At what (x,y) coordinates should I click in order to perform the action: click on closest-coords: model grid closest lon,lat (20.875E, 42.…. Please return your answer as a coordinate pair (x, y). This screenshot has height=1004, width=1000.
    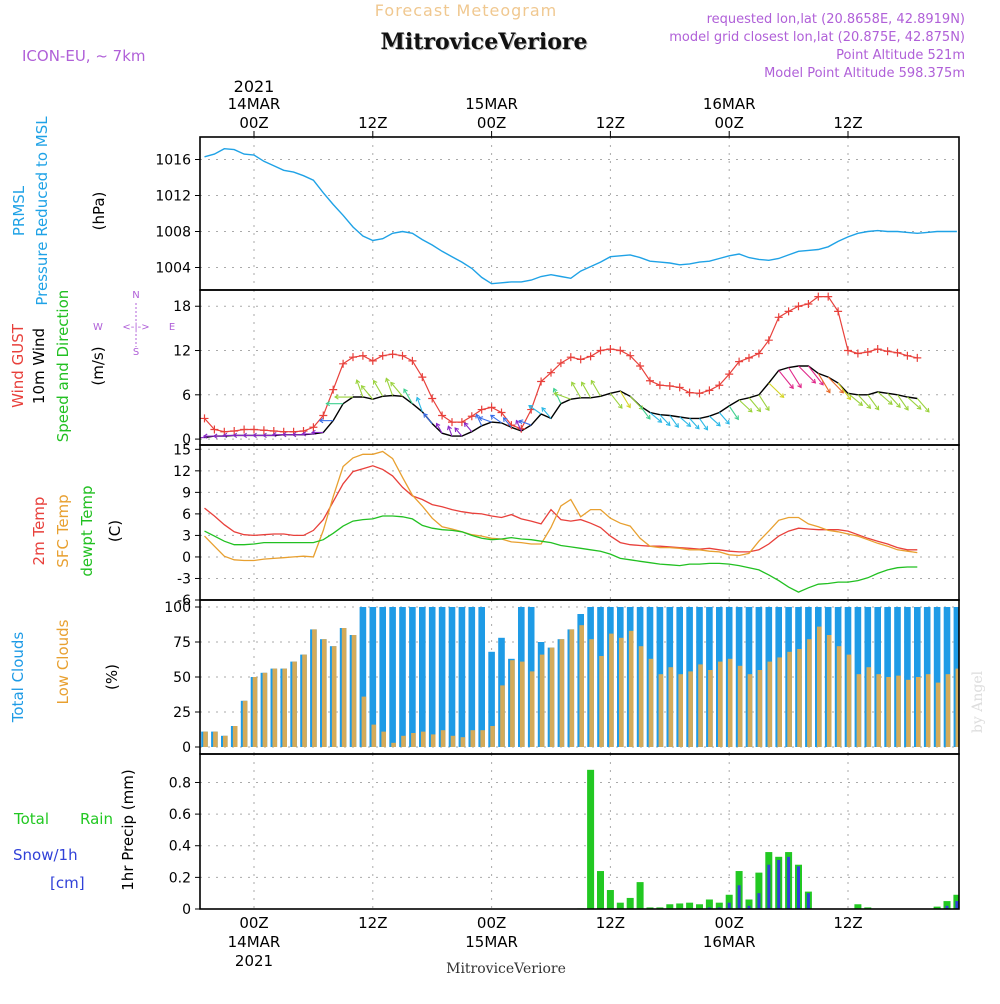
    Looking at the image, I should click on (817, 37).